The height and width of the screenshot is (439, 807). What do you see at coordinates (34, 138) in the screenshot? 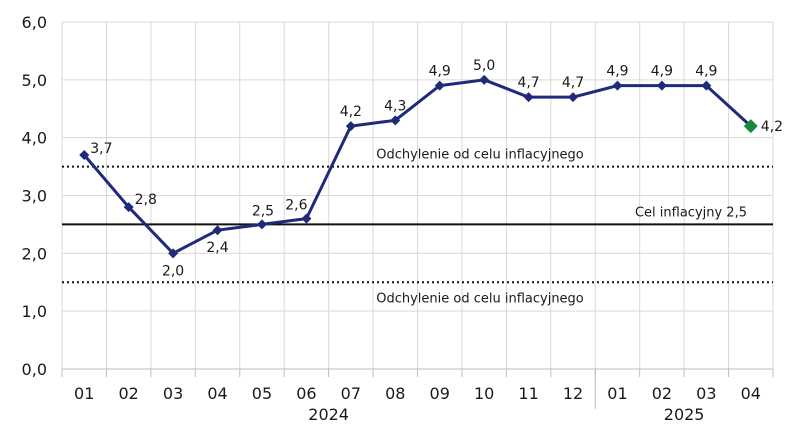
I see `y-tick-label: 4,0` at bounding box center [34, 138].